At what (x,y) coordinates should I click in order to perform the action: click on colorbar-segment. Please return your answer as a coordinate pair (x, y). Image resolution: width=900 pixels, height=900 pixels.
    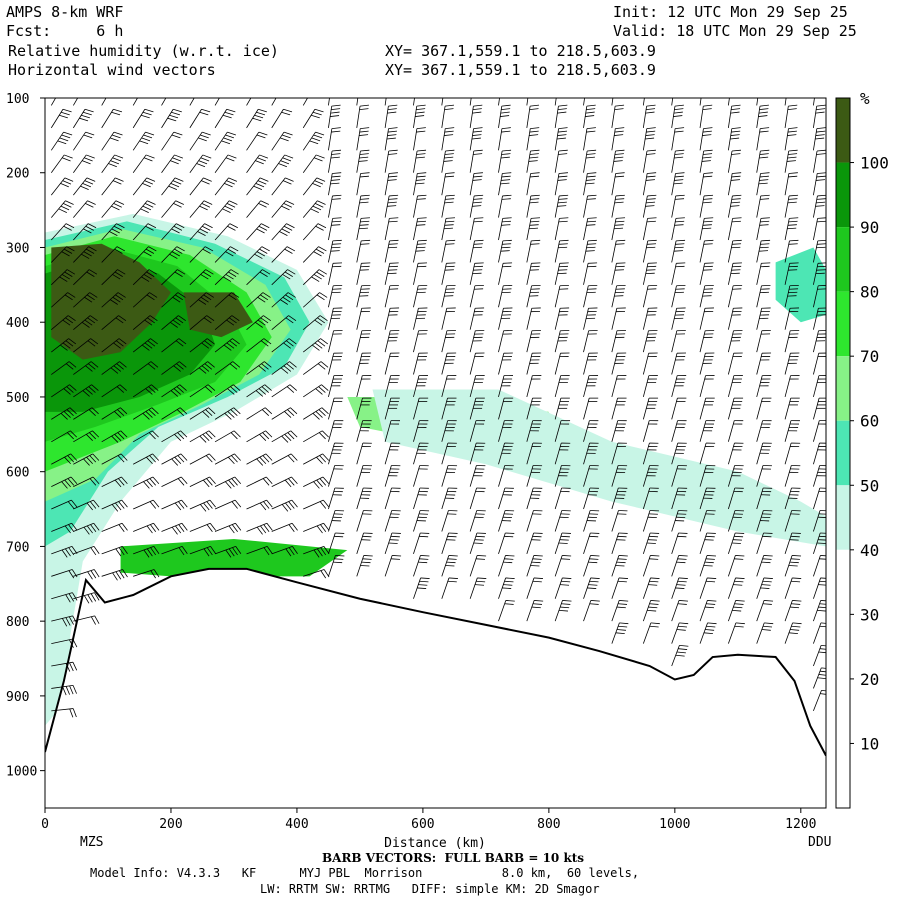
    Looking at the image, I should click on (843, 711).